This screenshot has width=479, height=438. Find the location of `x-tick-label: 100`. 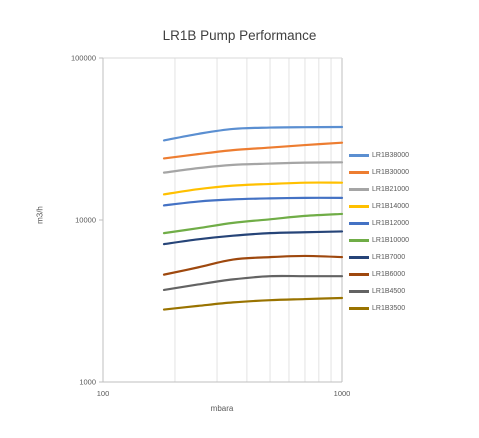

x-tick-label: 100 is located at coordinates (103, 393).